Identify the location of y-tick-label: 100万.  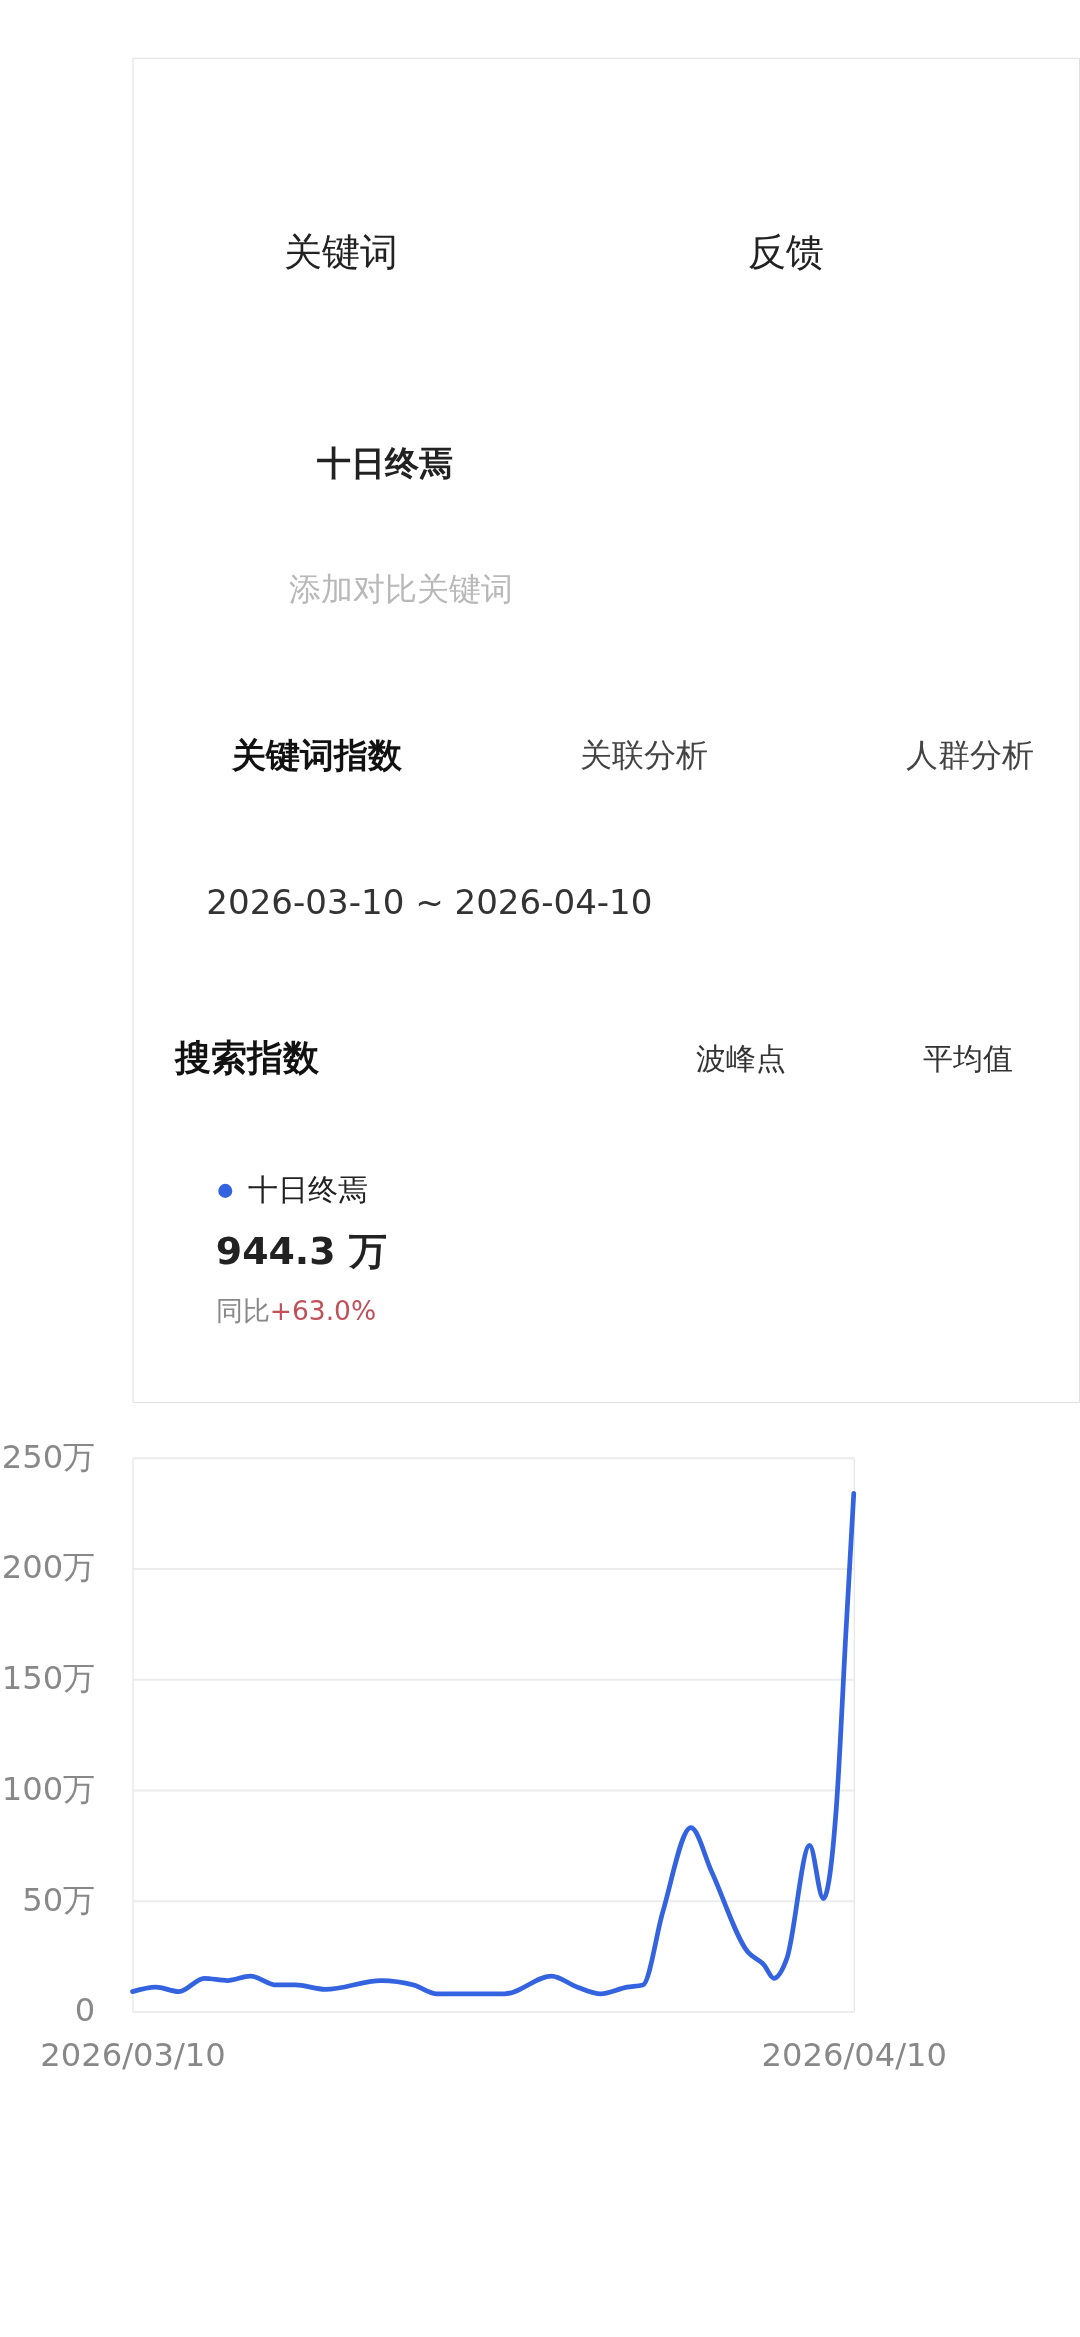
(48, 1788).